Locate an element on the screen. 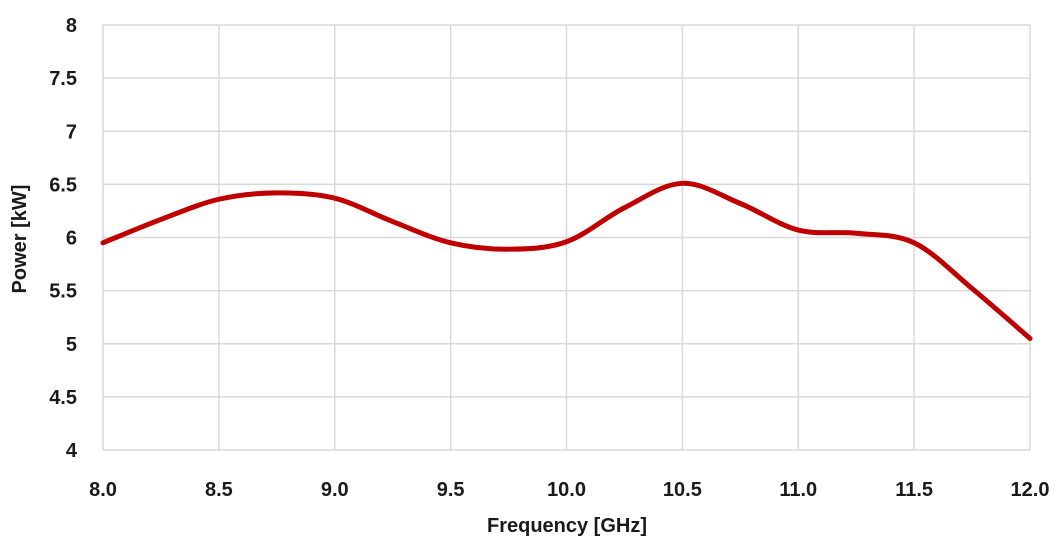 This screenshot has width=1060, height=538. x-axis-ticks: 8.0 8.5 9.0 9.5 10.0 10.5 11.0 11.5 12.0 is located at coordinates (569, 490).